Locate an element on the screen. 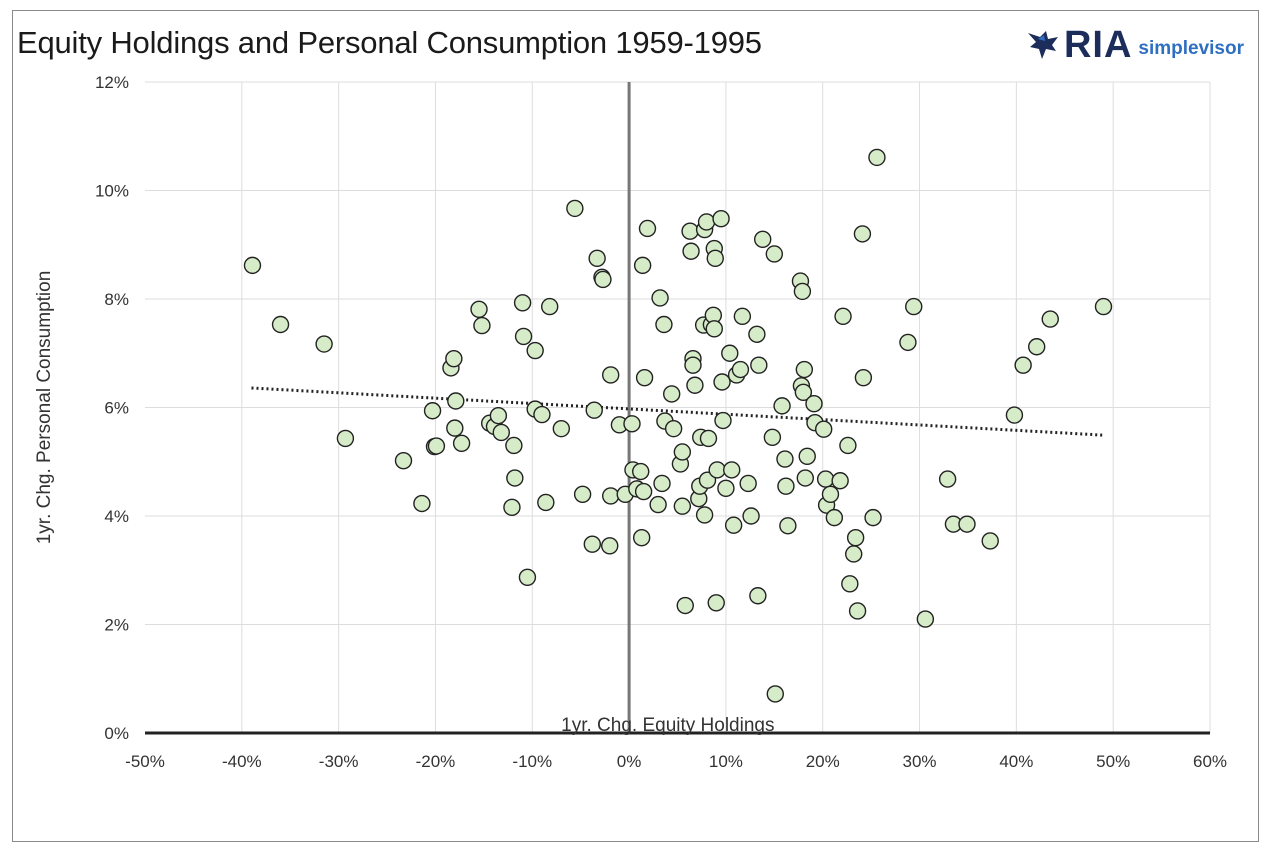 The height and width of the screenshot is (866, 1282). x-tick-label: 30% is located at coordinates (920, 761).